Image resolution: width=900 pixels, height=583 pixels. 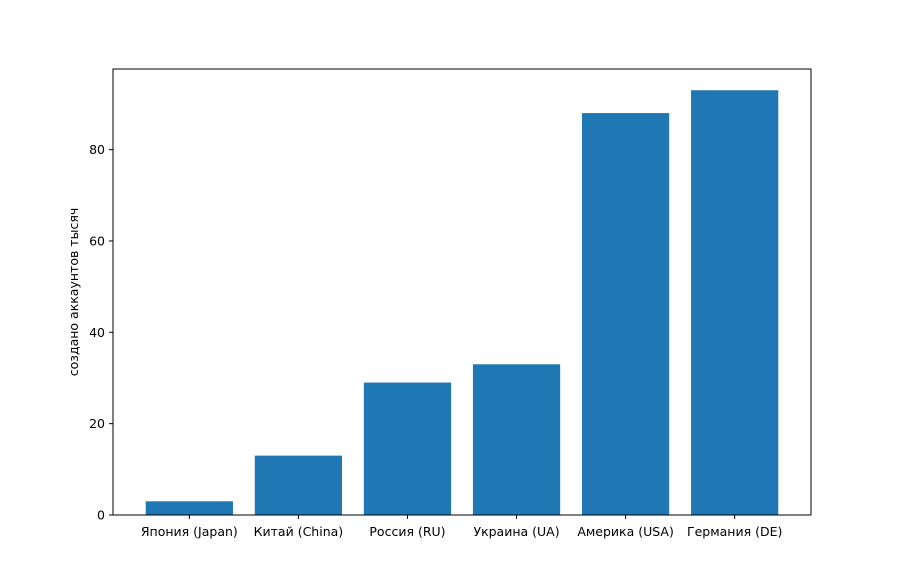 What do you see at coordinates (97, 240) in the screenshot?
I see `y-tick-label-3: 60` at bounding box center [97, 240].